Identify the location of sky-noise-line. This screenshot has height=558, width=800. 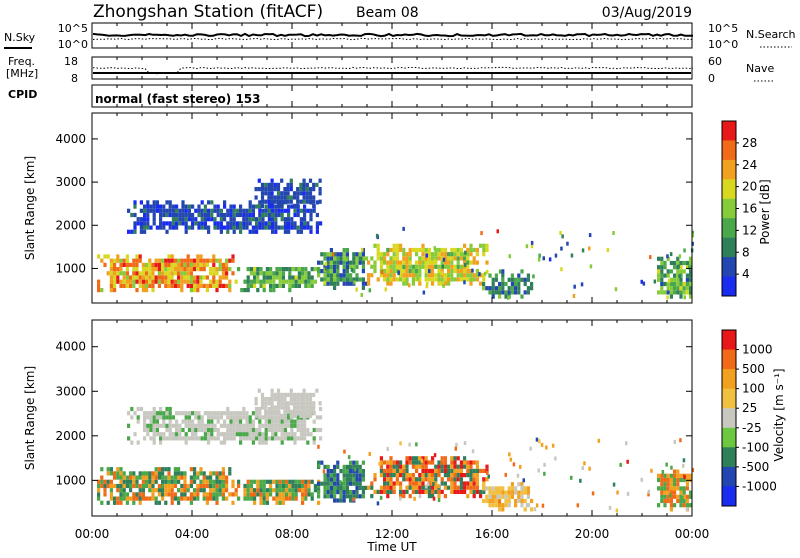
(393, 35).